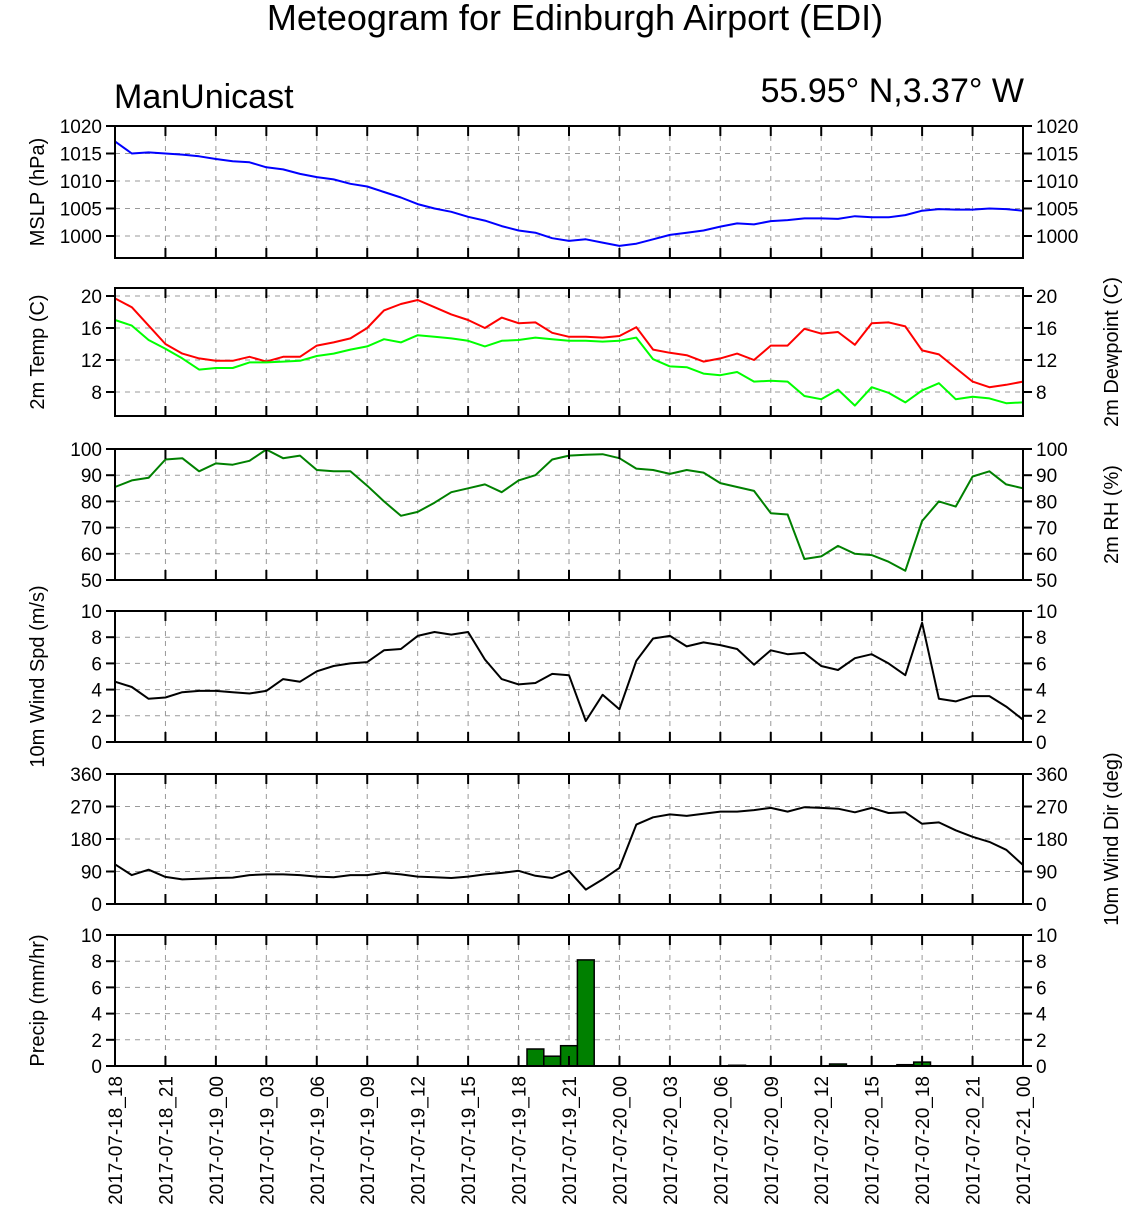 Image resolution: width=1126 pixels, height=1232 pixels. Describe the element at coordinates (822, 1140) in the screenshot. I see `x-tick-label: 2017-07-20_12` at that location.